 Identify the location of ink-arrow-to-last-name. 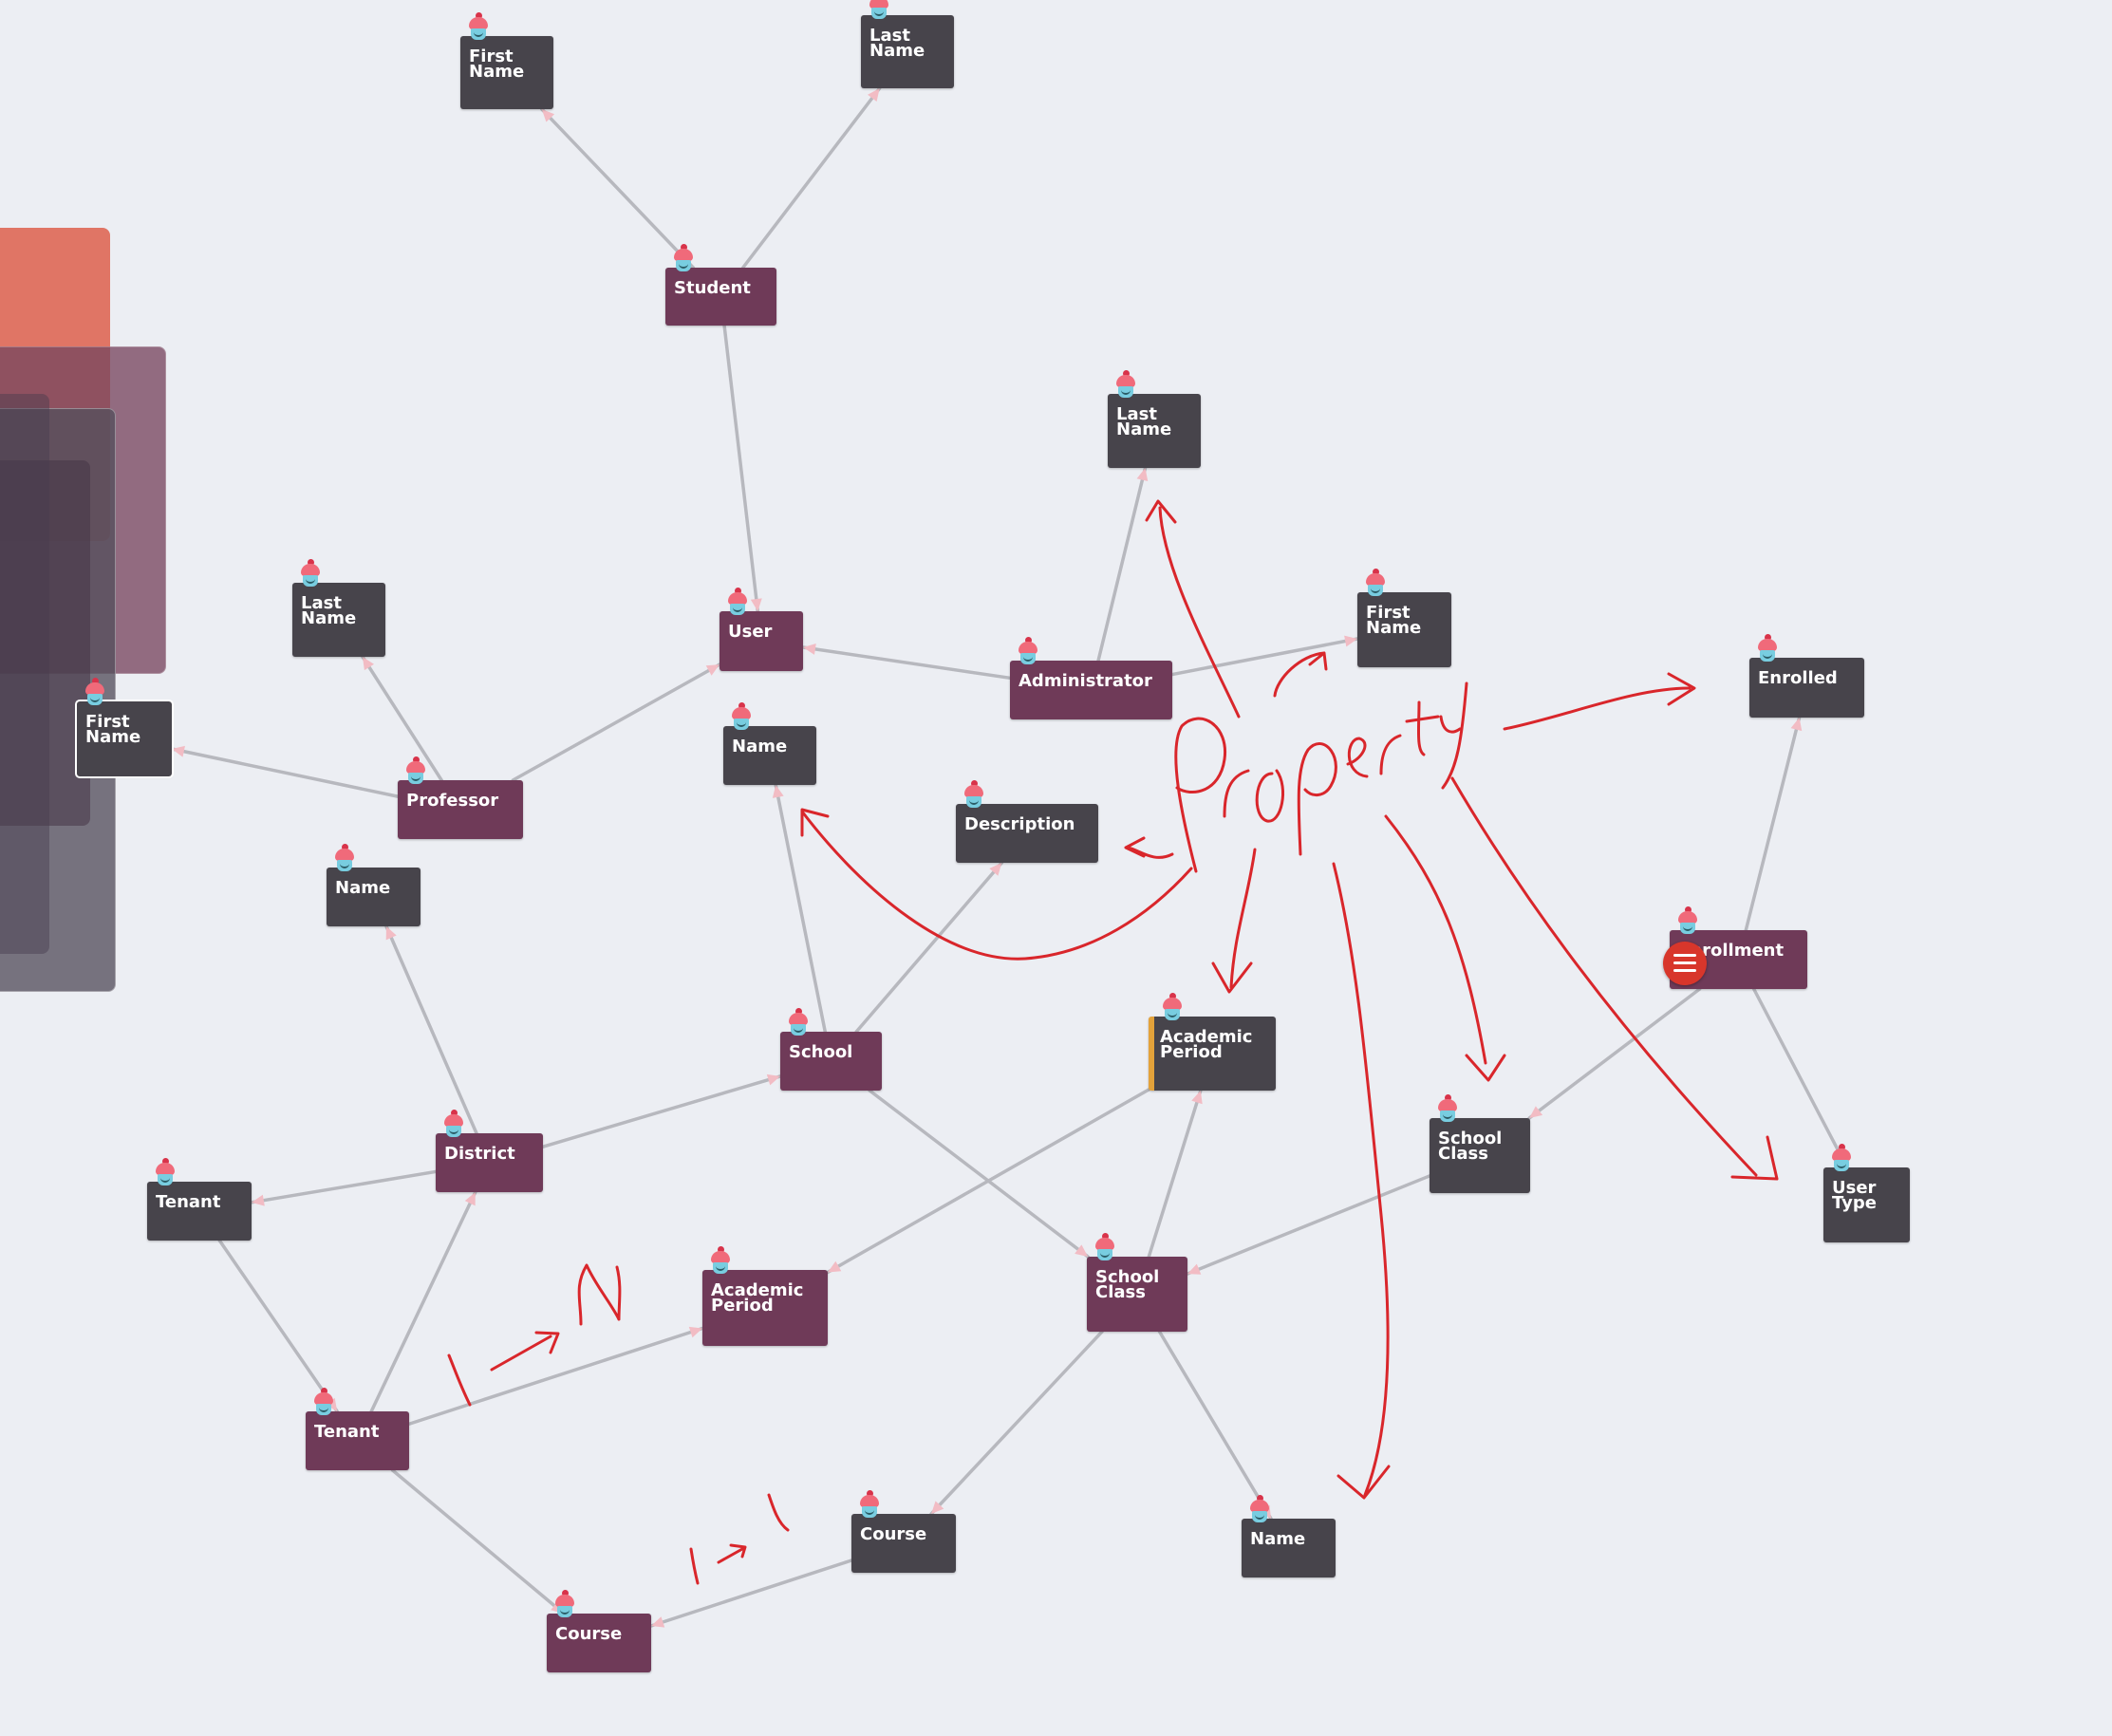
(1193, 609).